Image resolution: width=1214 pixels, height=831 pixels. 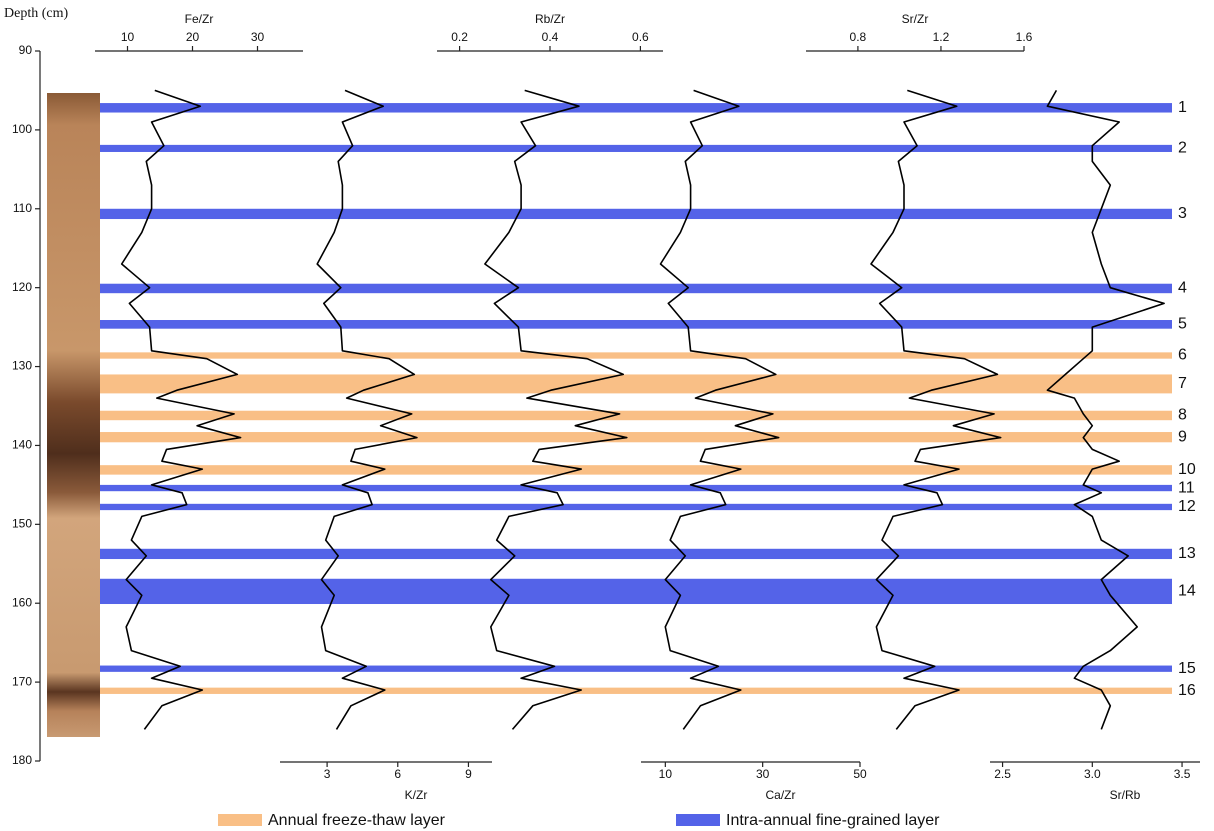 What do you see at coordinates (1187, 506) in the screenshot?
I see `layer-label: 12` at bounding box center [1187, 506].